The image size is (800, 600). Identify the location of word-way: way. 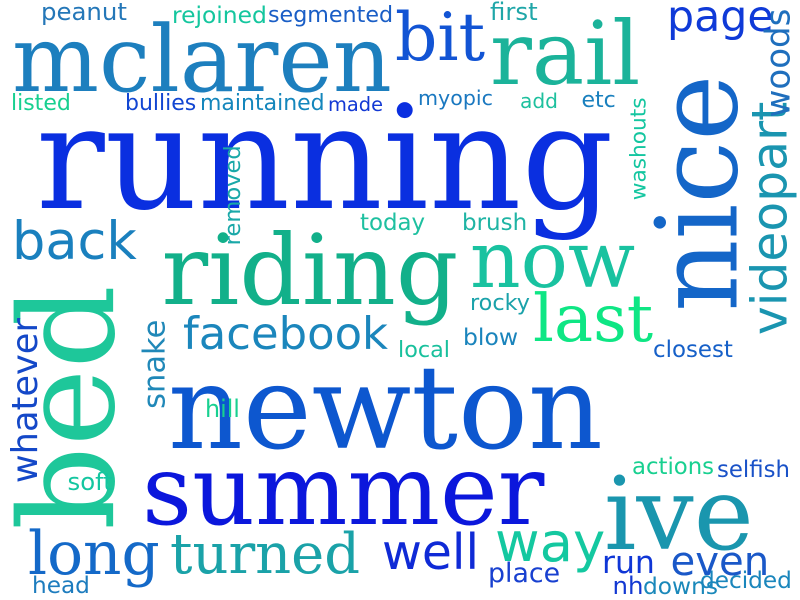
(550, 542).